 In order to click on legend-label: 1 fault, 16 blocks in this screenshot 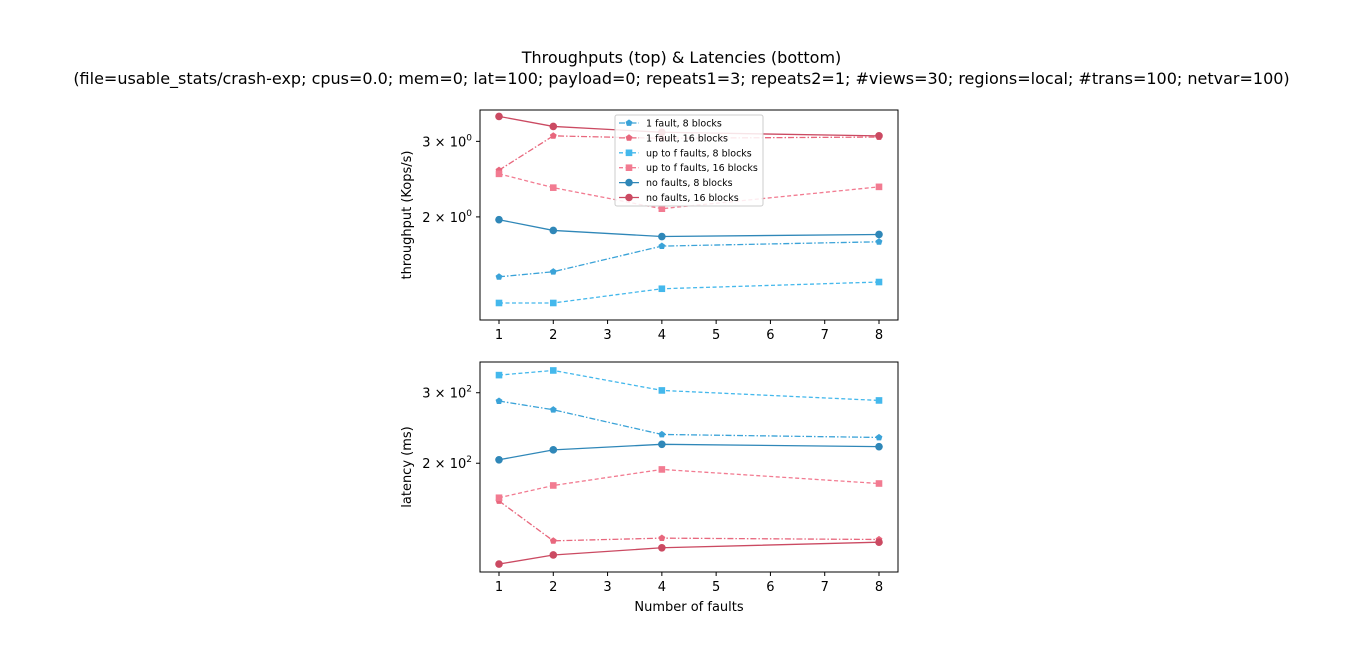, I will do `click(687, 138)`.